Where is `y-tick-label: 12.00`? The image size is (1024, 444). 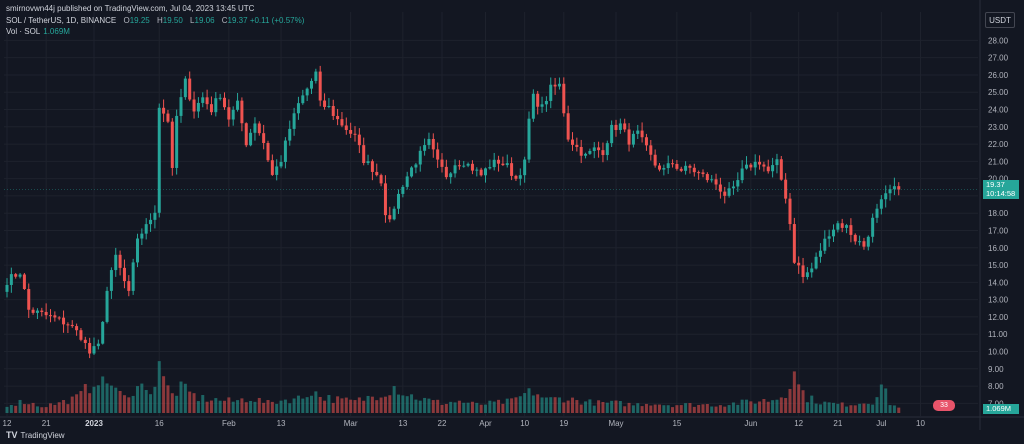
y-tick-label: 12.00 is located at coordinates (998, 317).